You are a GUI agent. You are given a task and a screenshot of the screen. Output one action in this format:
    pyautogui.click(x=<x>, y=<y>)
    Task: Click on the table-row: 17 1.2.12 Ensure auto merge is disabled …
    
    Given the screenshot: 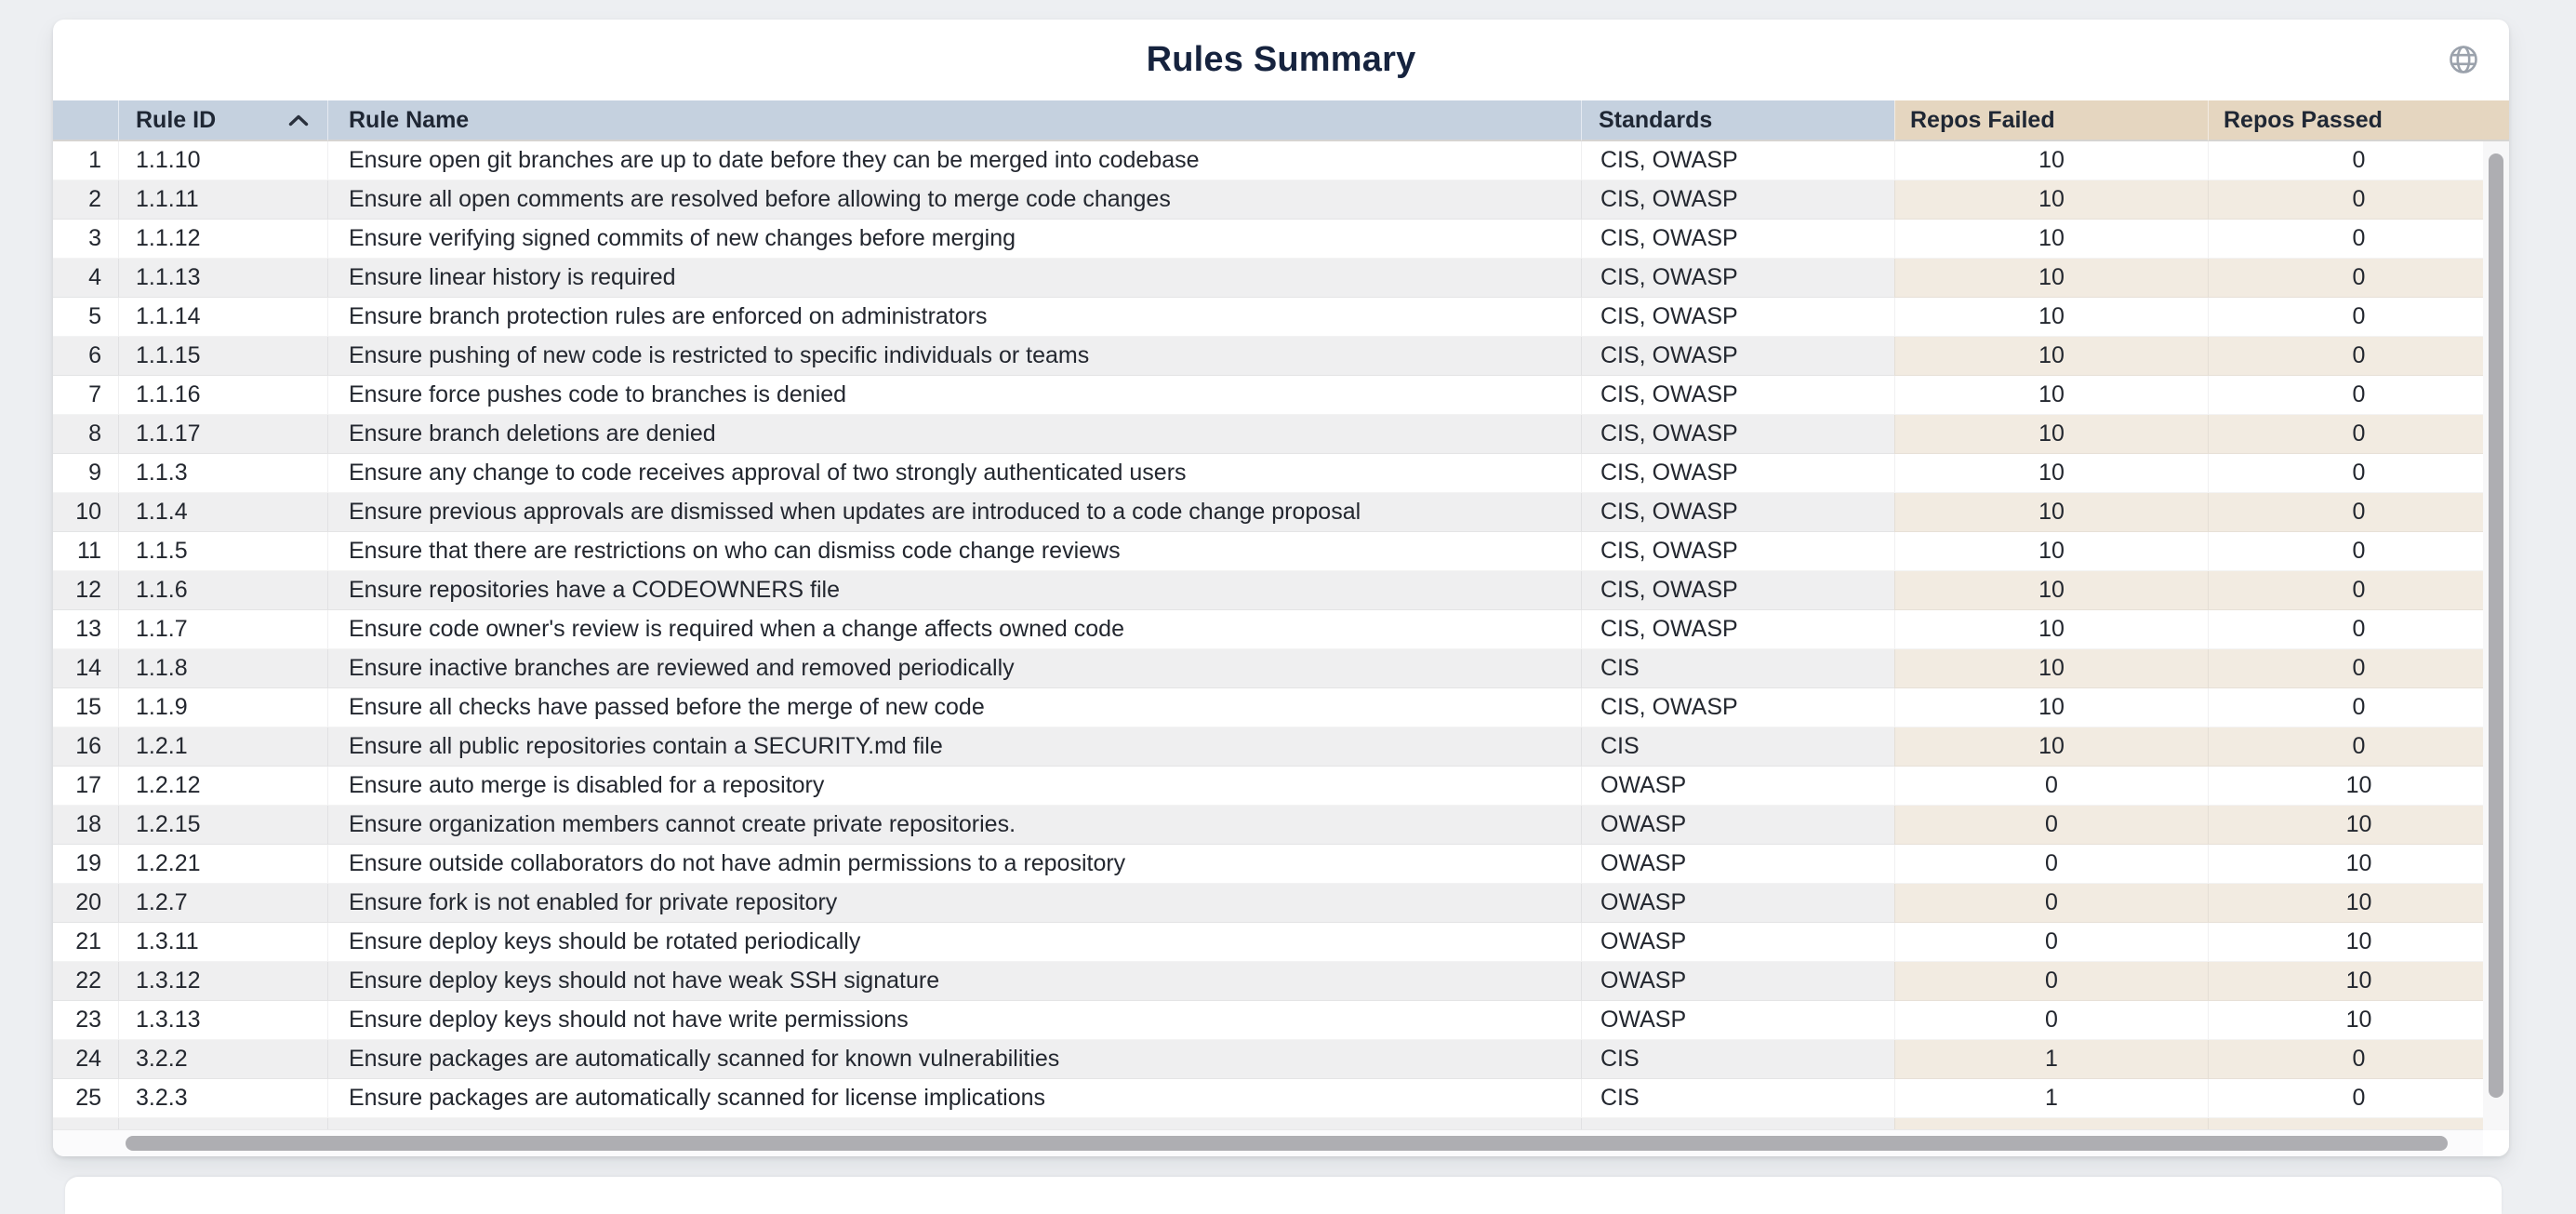 What is the action you would take?
    pyautogui.click(x=1281, y=786)
    